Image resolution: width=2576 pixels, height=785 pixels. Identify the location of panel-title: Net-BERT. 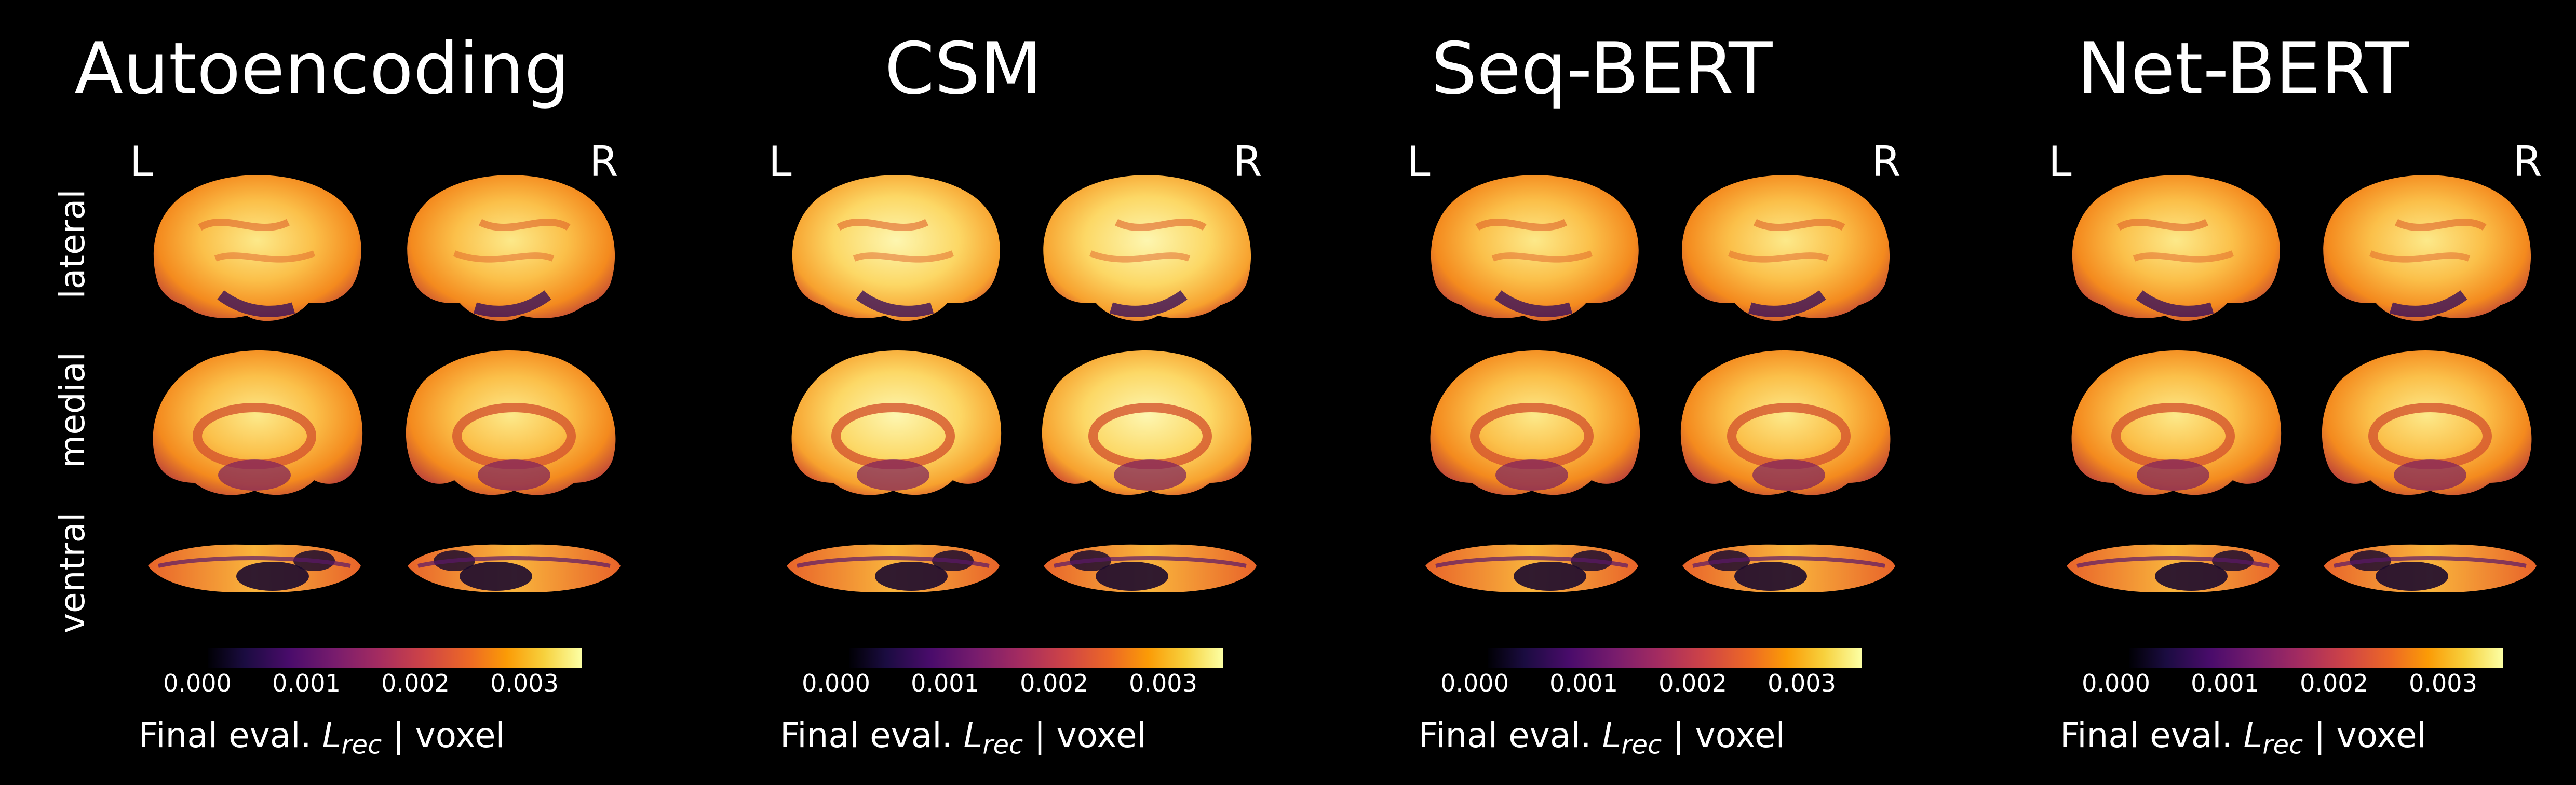
(2243, 69).